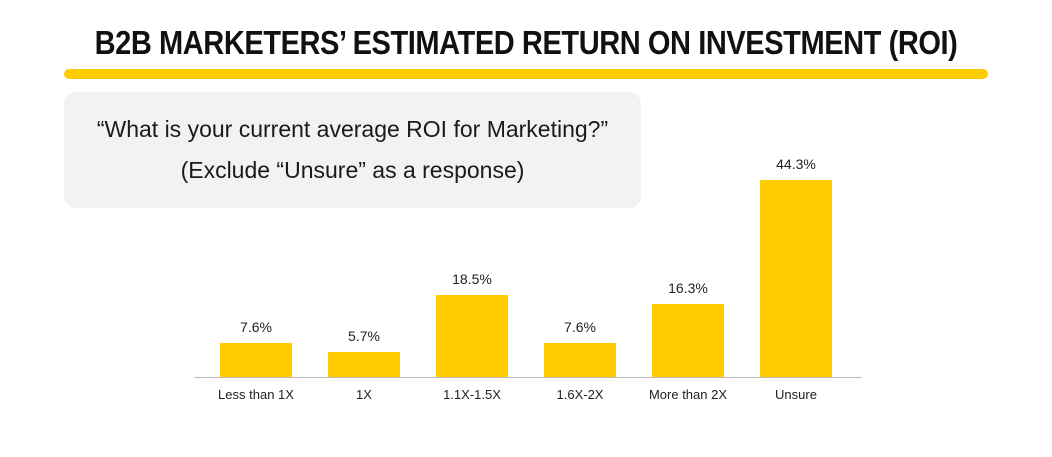 The height and width of the screenshot is (457, 1052). Describe the element at coordinates (472, 279) in the screenshot. I see `bar-value-label: 18.5%` at that location.